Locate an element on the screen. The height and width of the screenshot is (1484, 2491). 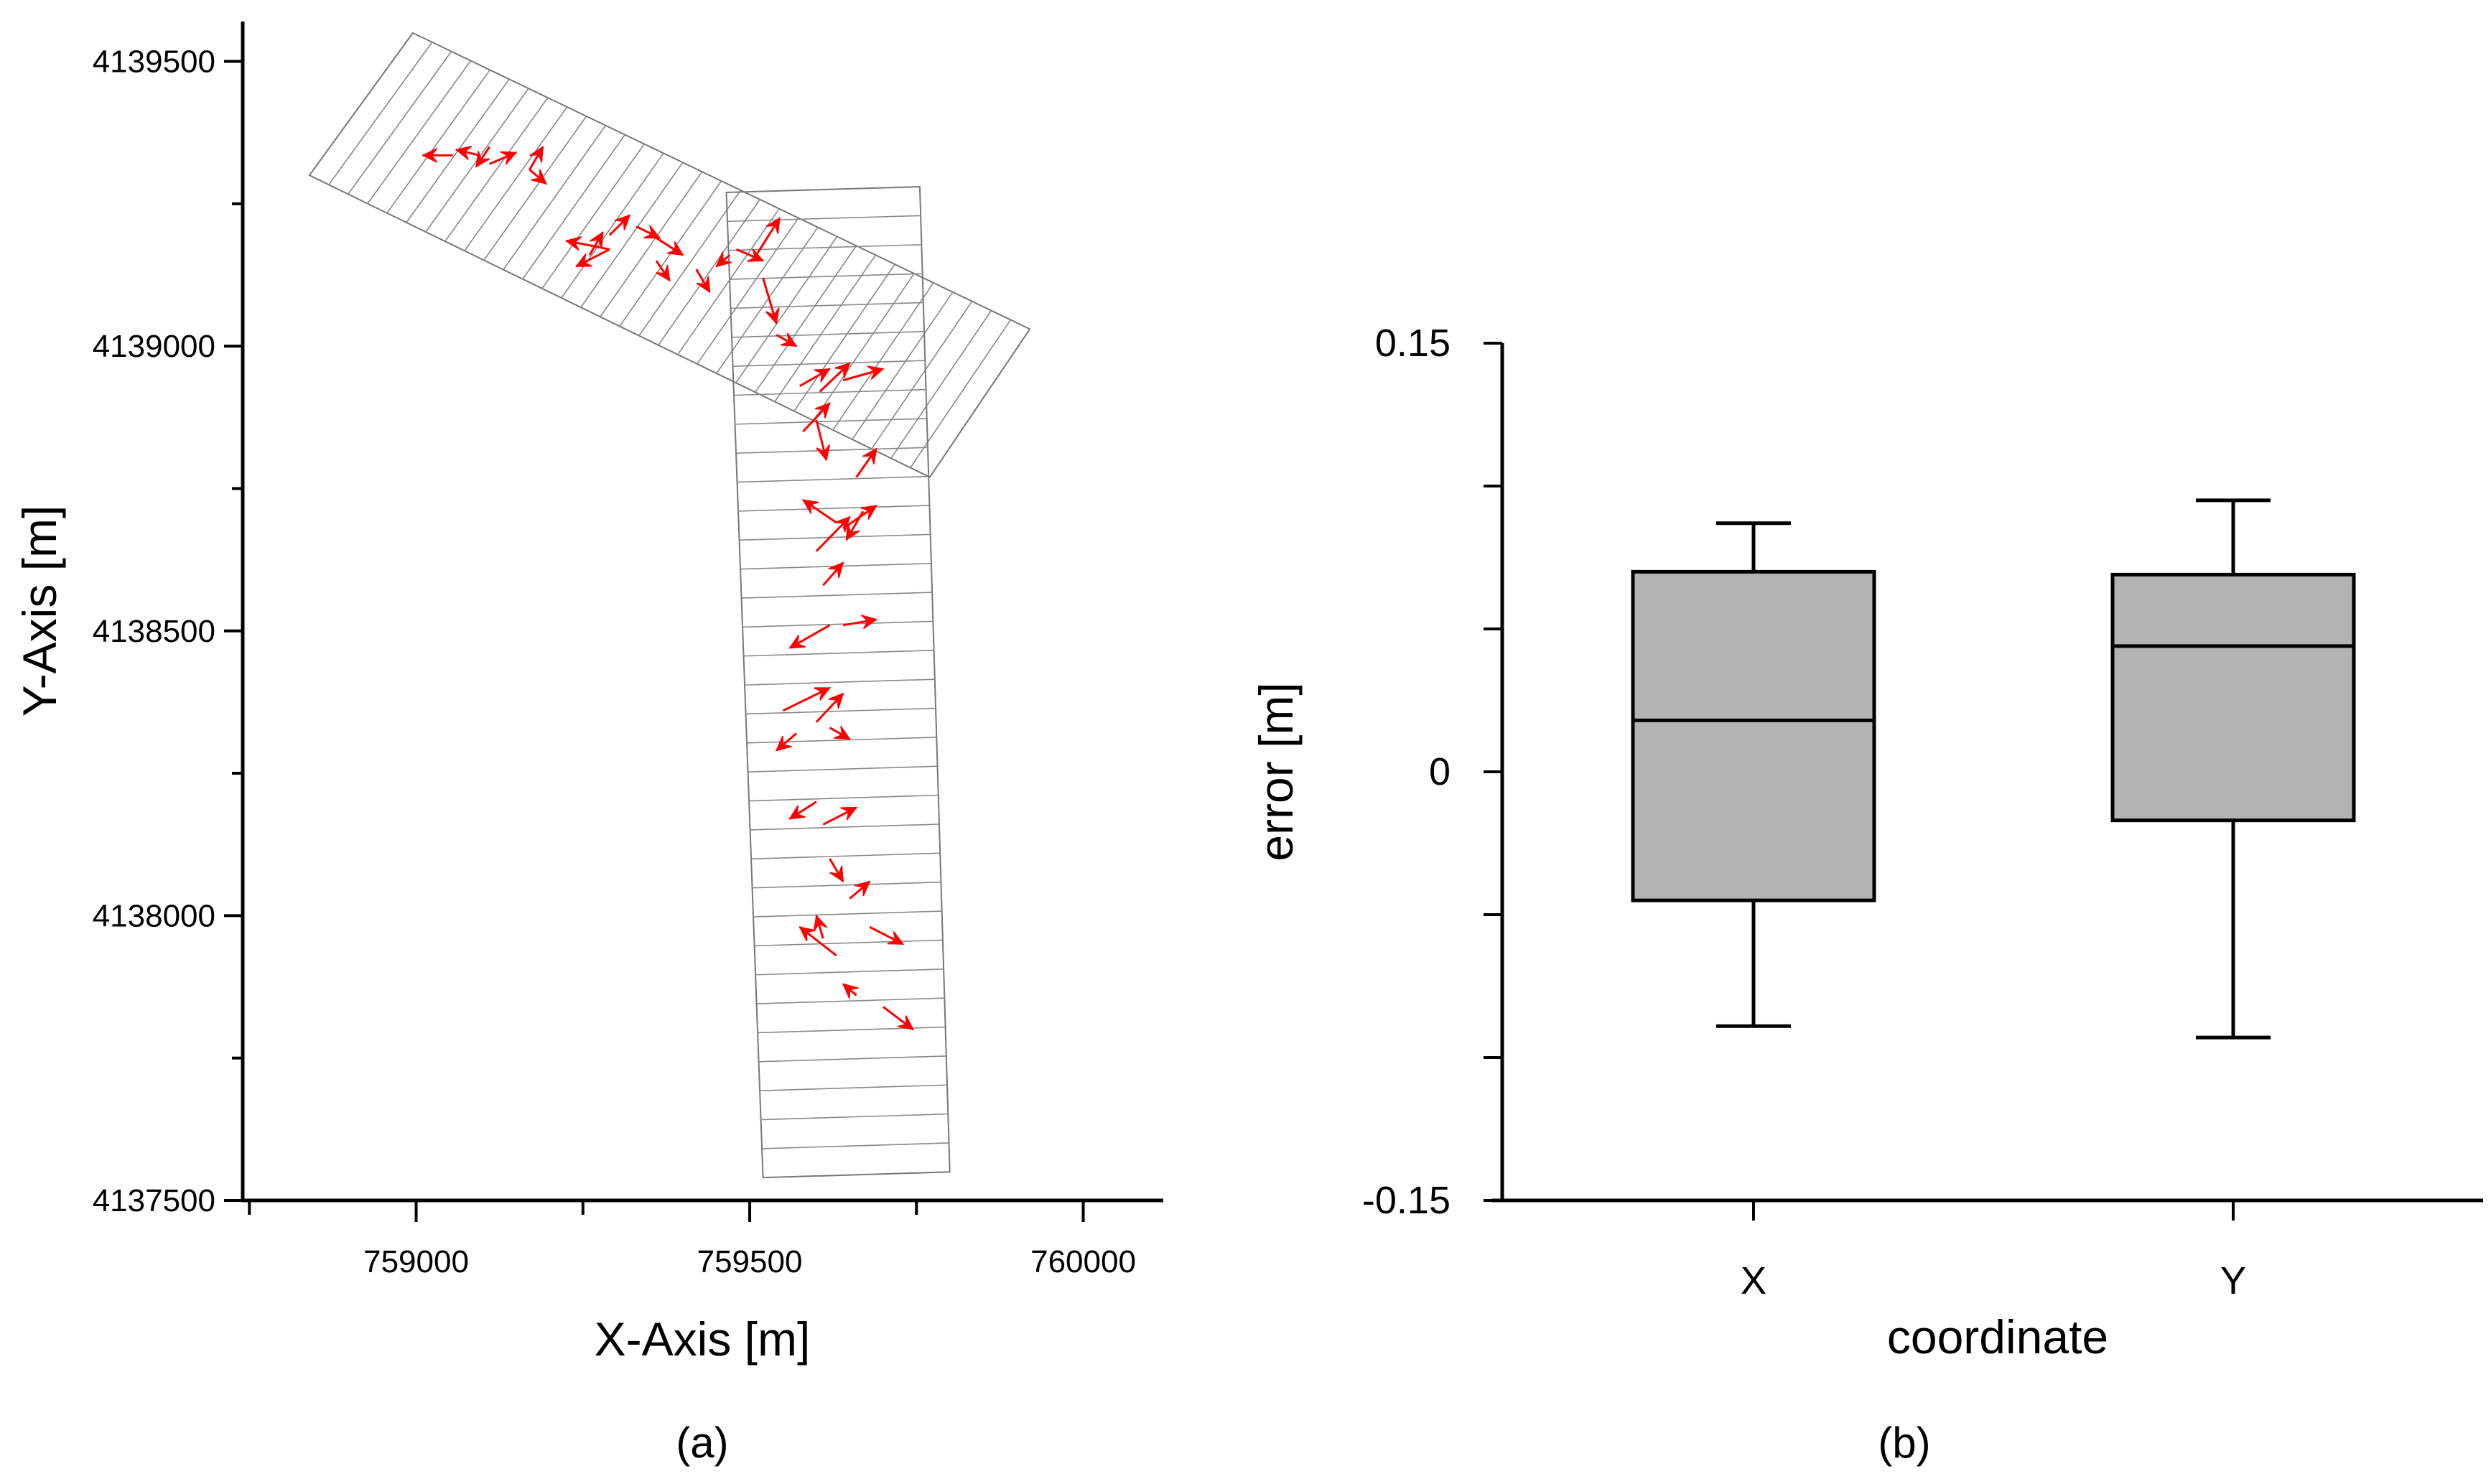
box-iqr is located at coordinates (2233, 697).